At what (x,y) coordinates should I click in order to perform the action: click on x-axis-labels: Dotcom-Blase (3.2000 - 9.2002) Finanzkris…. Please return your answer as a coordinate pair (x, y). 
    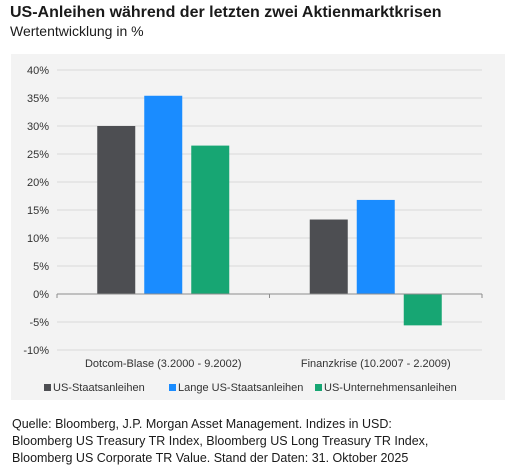
    Looking at the image, I should click on (268, 364).